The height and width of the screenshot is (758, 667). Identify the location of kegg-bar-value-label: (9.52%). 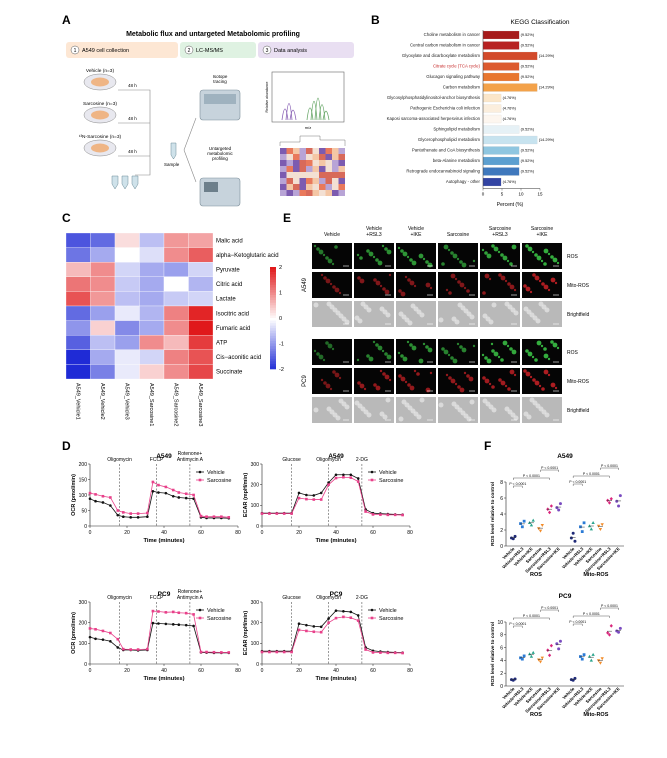
(528, 46).